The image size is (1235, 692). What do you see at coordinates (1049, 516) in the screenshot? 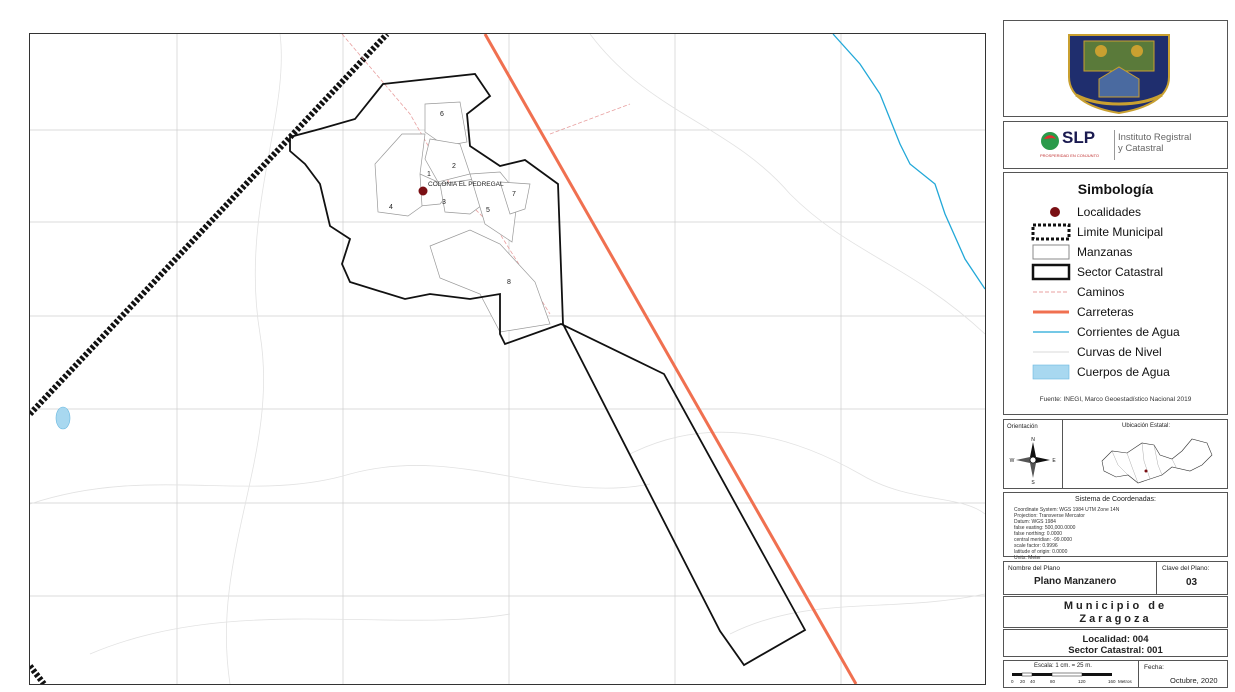
I see `coord-line: Projection: Transverse Mercator` at bounding box center [1049, 516].